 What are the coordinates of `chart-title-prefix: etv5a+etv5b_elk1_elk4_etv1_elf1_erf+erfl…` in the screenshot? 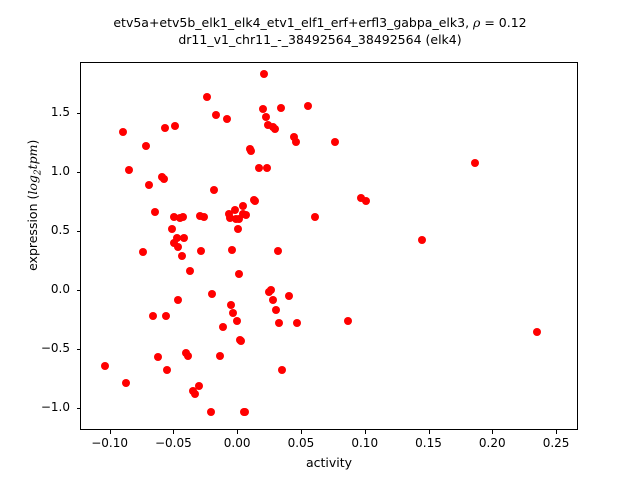 It's located at (293, 22).